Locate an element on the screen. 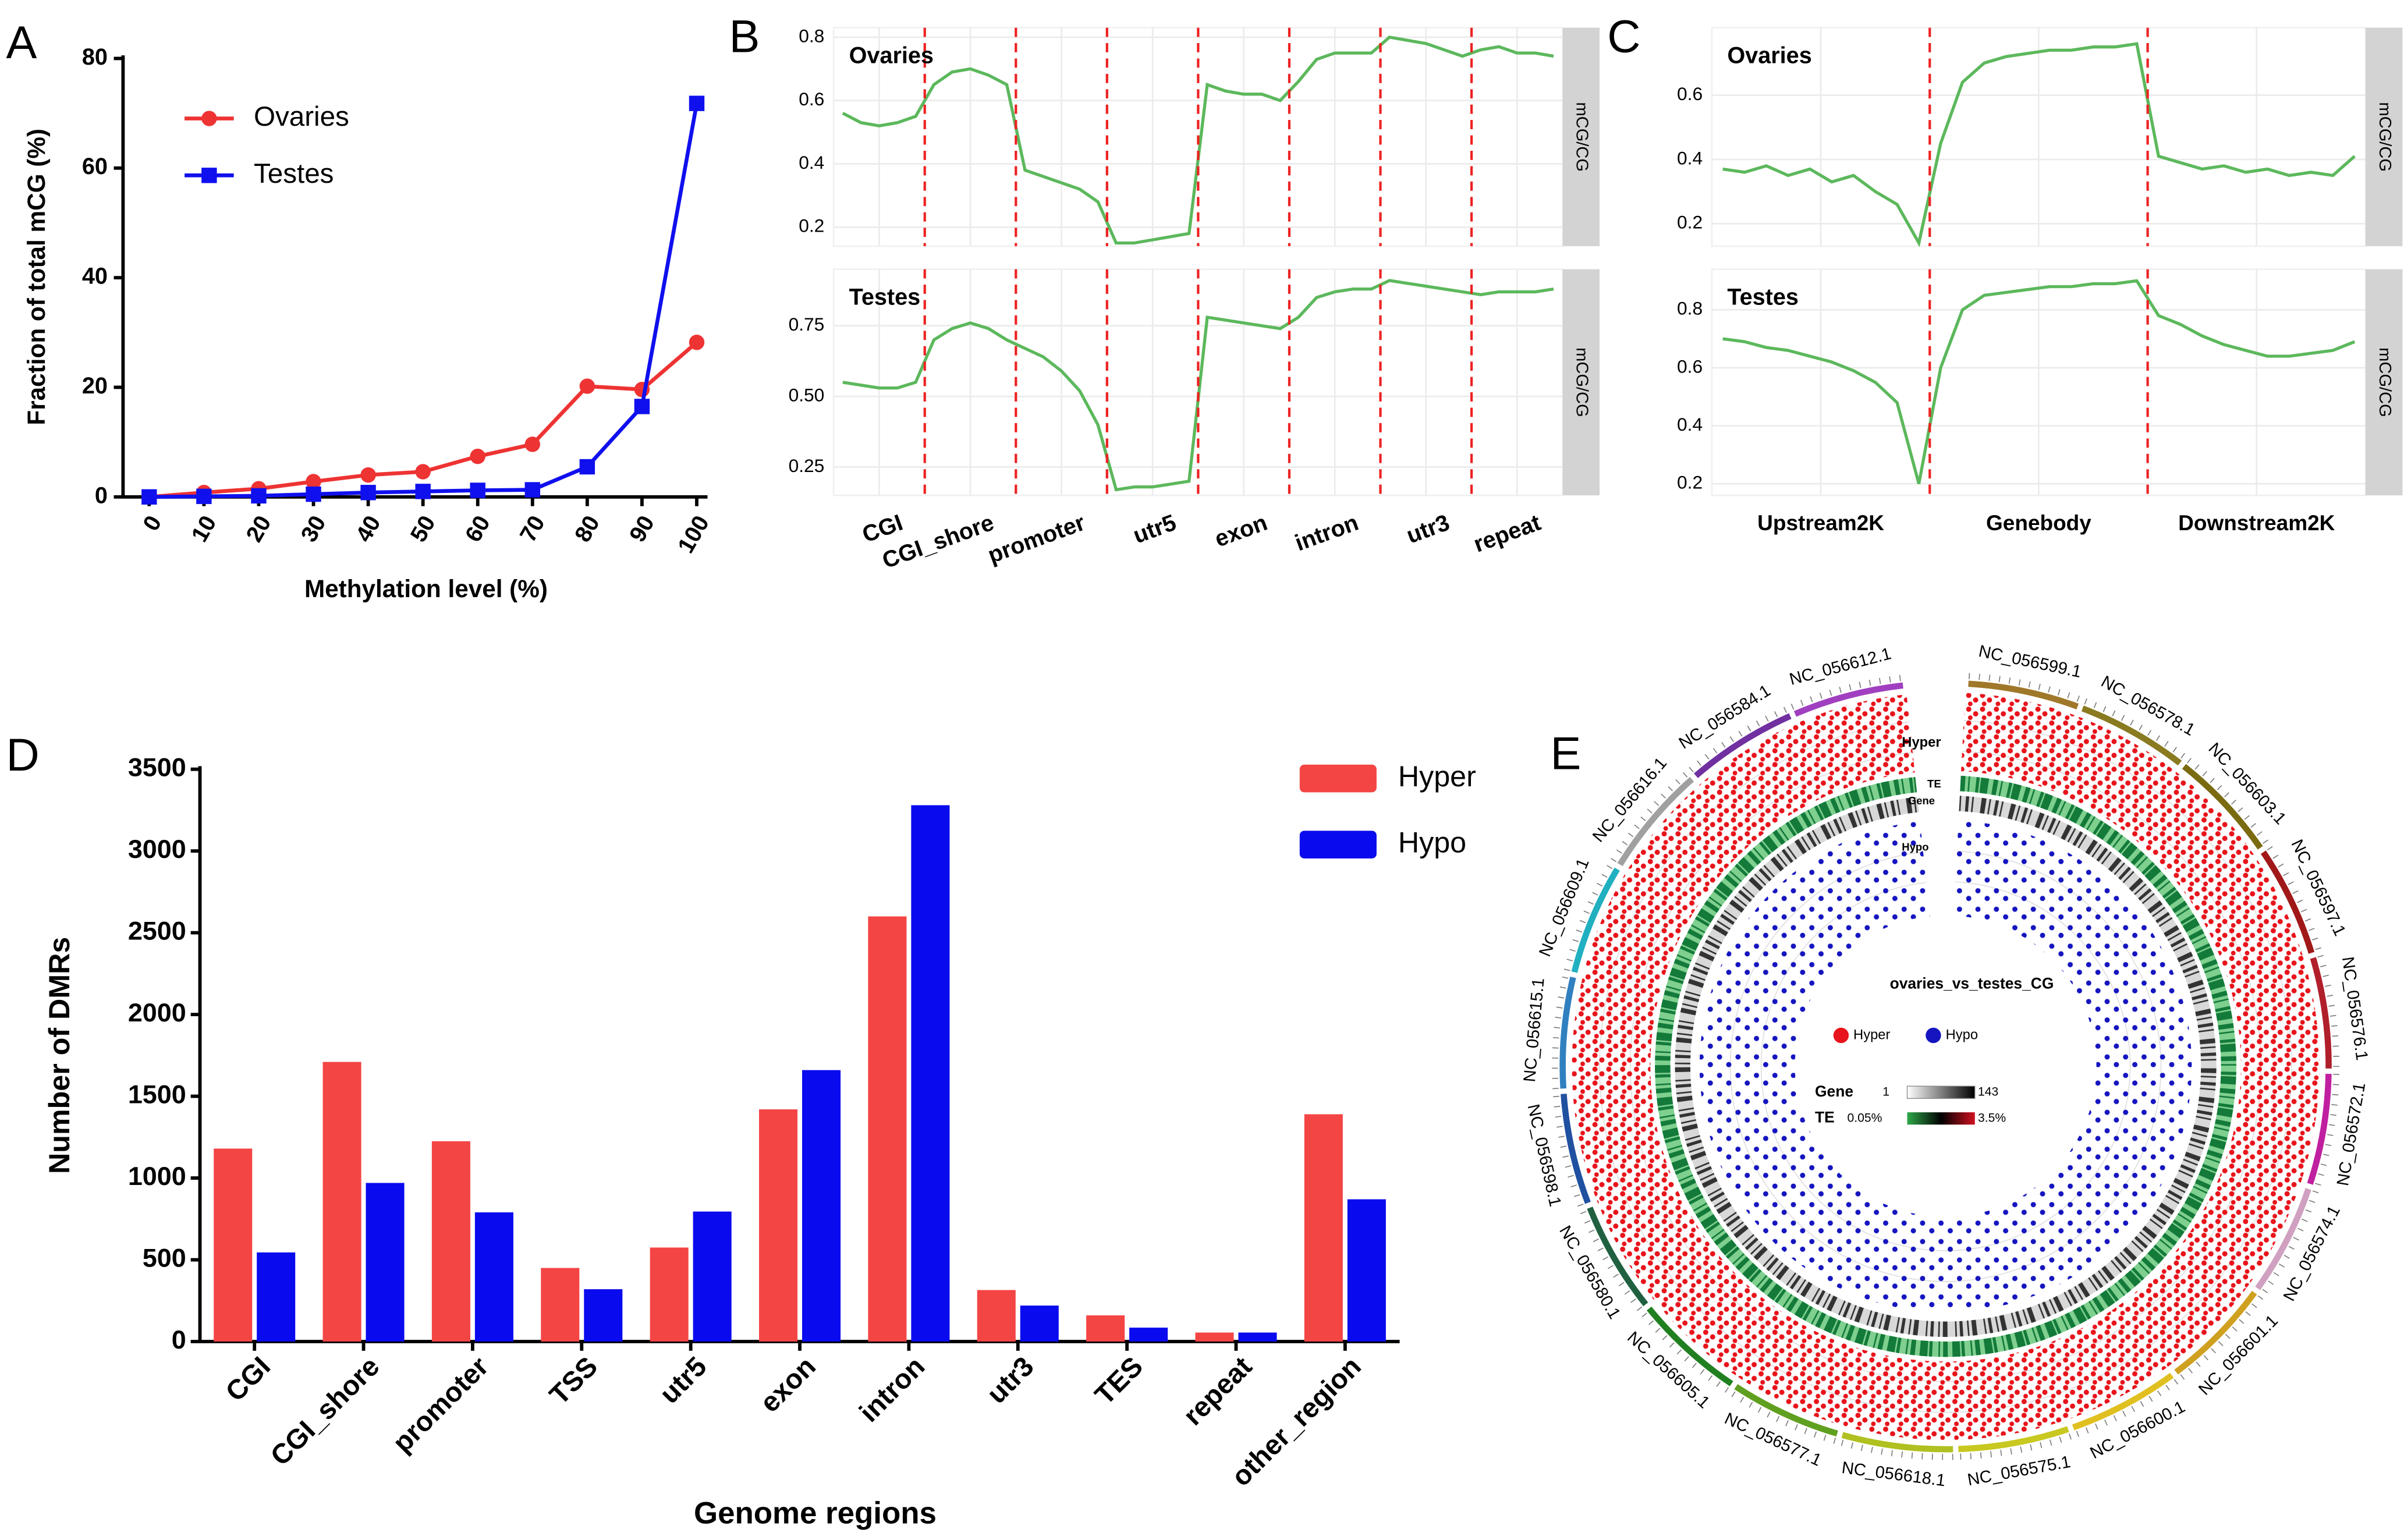  scale-name: TE is located at coordinates (1825, 1117).